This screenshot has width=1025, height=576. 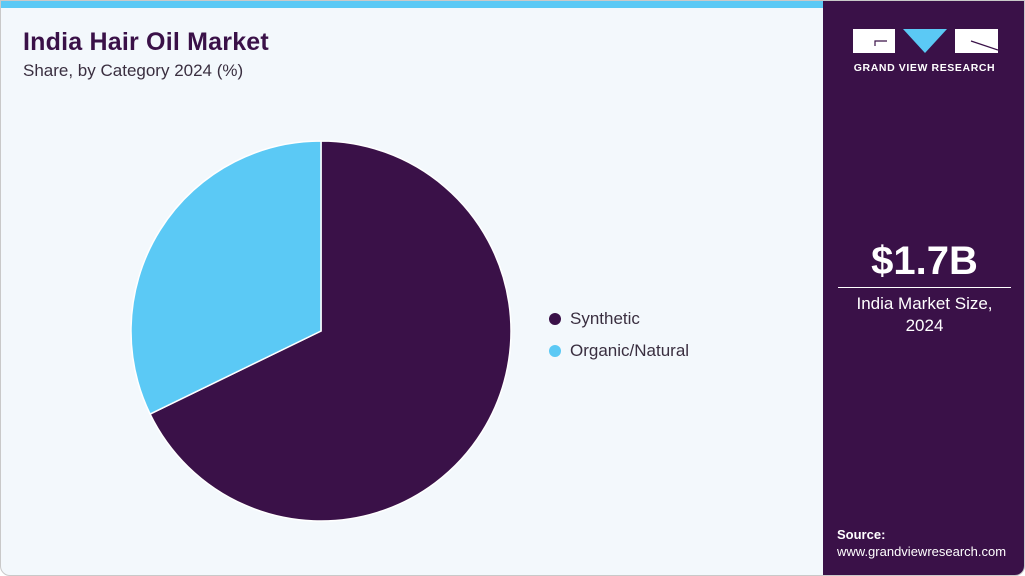 What do you see at coordinates (630, 350) in the screenshot?
I see `legend-label: Organic/Natural` at bounding box center [630, 350].